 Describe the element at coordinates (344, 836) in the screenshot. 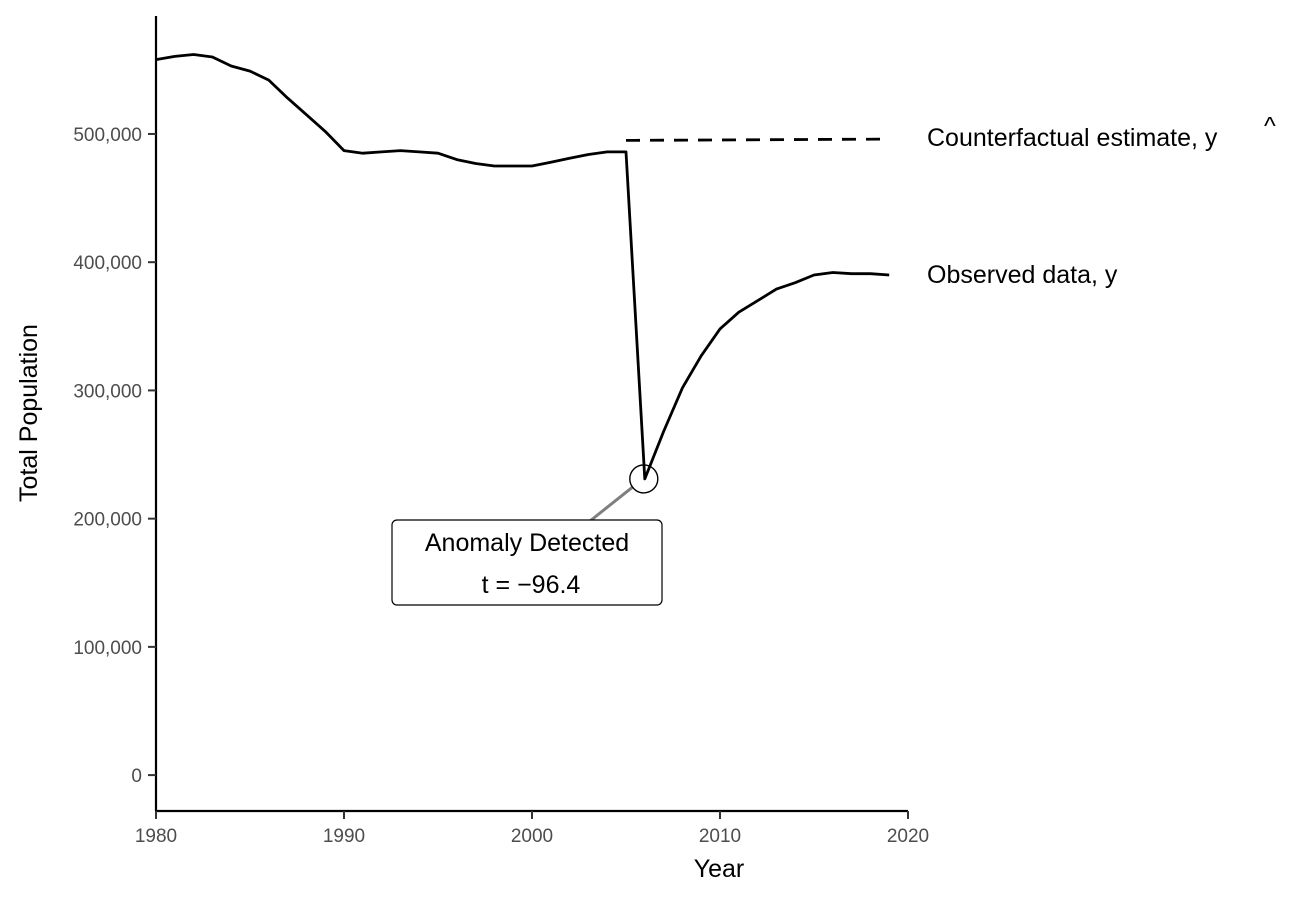

I see `x-tick-label: 1990` at that location.